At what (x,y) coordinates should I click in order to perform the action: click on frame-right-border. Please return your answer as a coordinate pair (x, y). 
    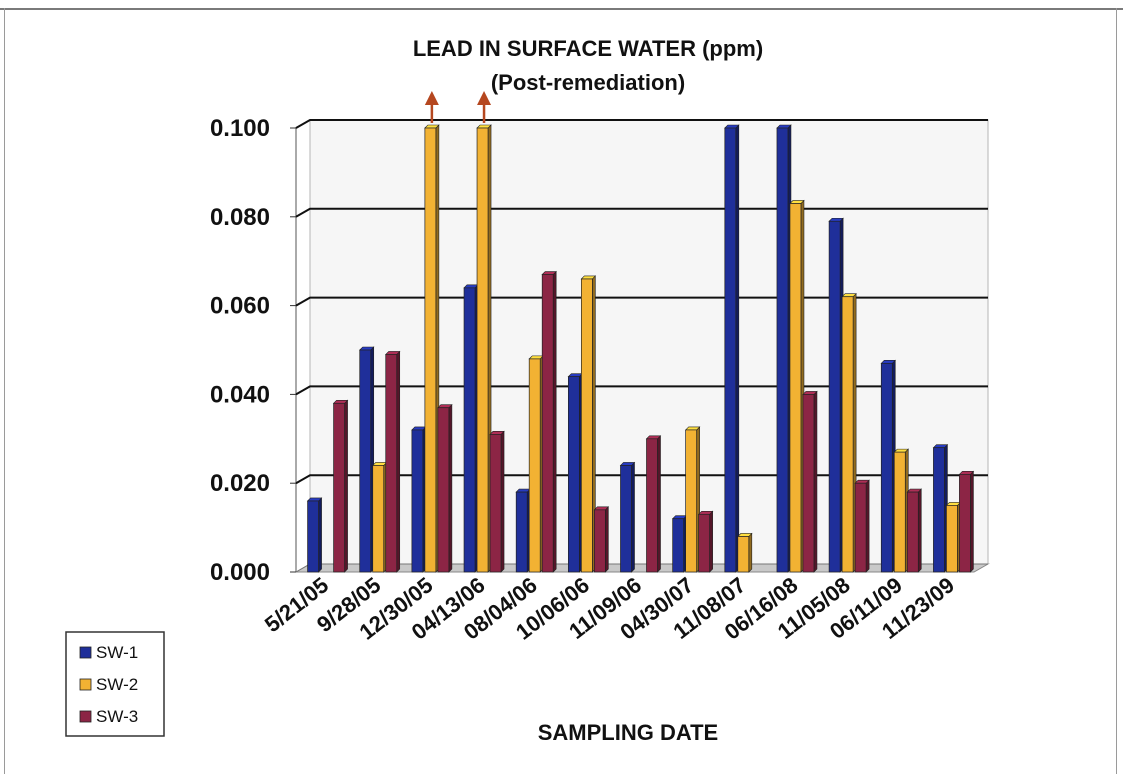
    Looking at the image, I should click on (1116, 391).